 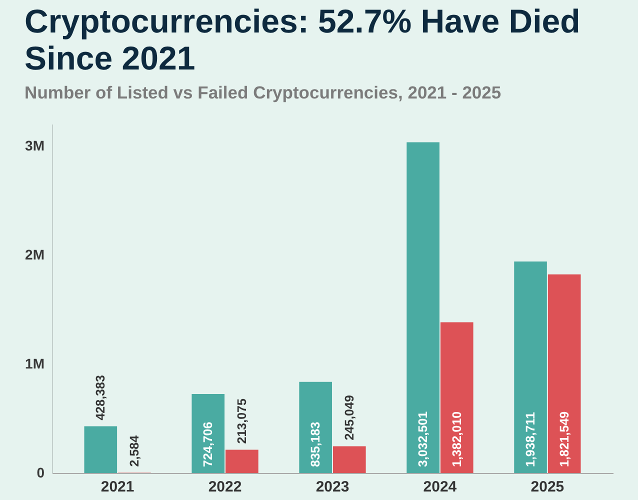 What do you see at coordinates (34, 363) in the screenshot?
I see `y-tick-label: 1M` at bounding box center [34, 363].